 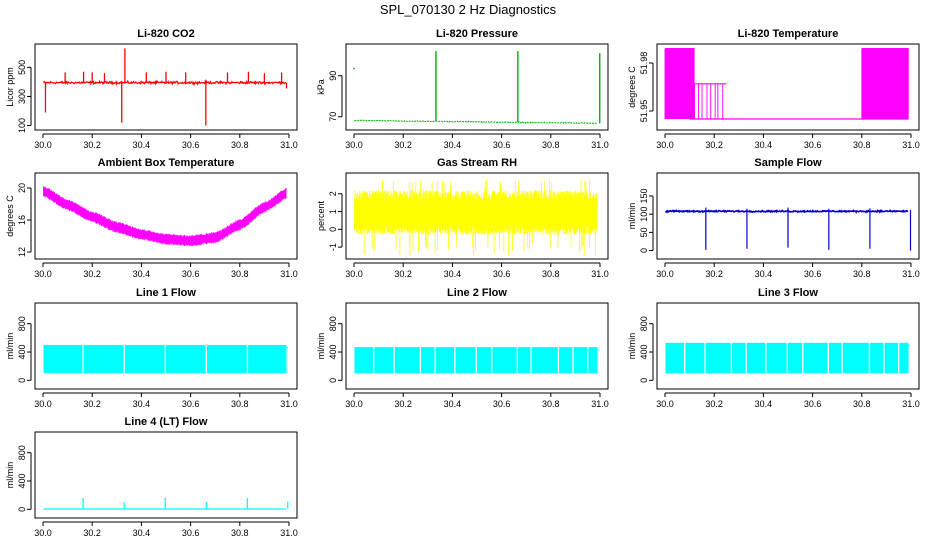 I want to click on page-title: SPL_070130 2 Hz Diagnostics, so click(x=468, y=9).